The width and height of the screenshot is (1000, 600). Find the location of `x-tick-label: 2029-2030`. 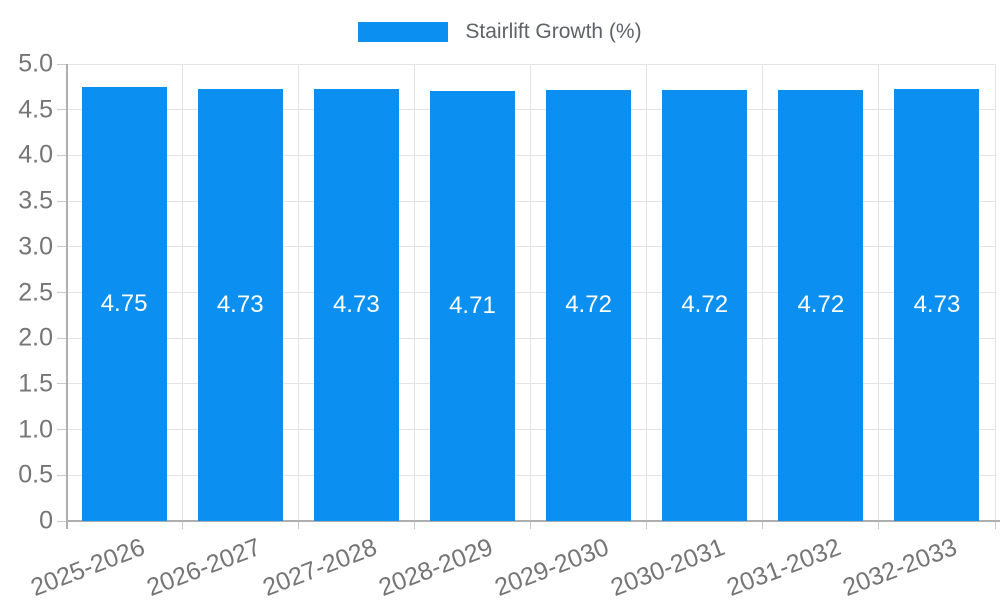

x-tick-label: 2029-2030 is located at coordinates (551, 566).